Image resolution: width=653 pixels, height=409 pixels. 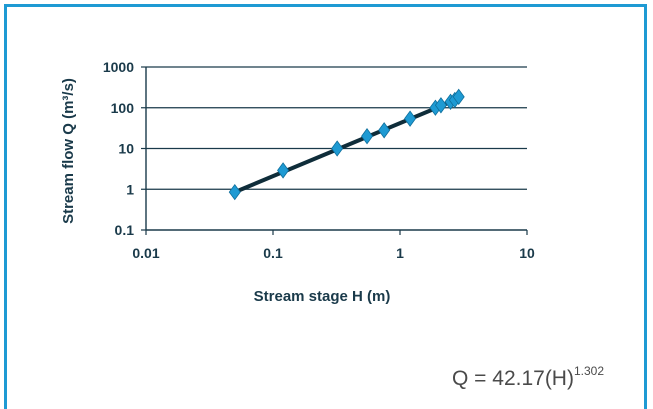 I want to click on y-tick-label-1000: 1000, so click(x=118, y=67).